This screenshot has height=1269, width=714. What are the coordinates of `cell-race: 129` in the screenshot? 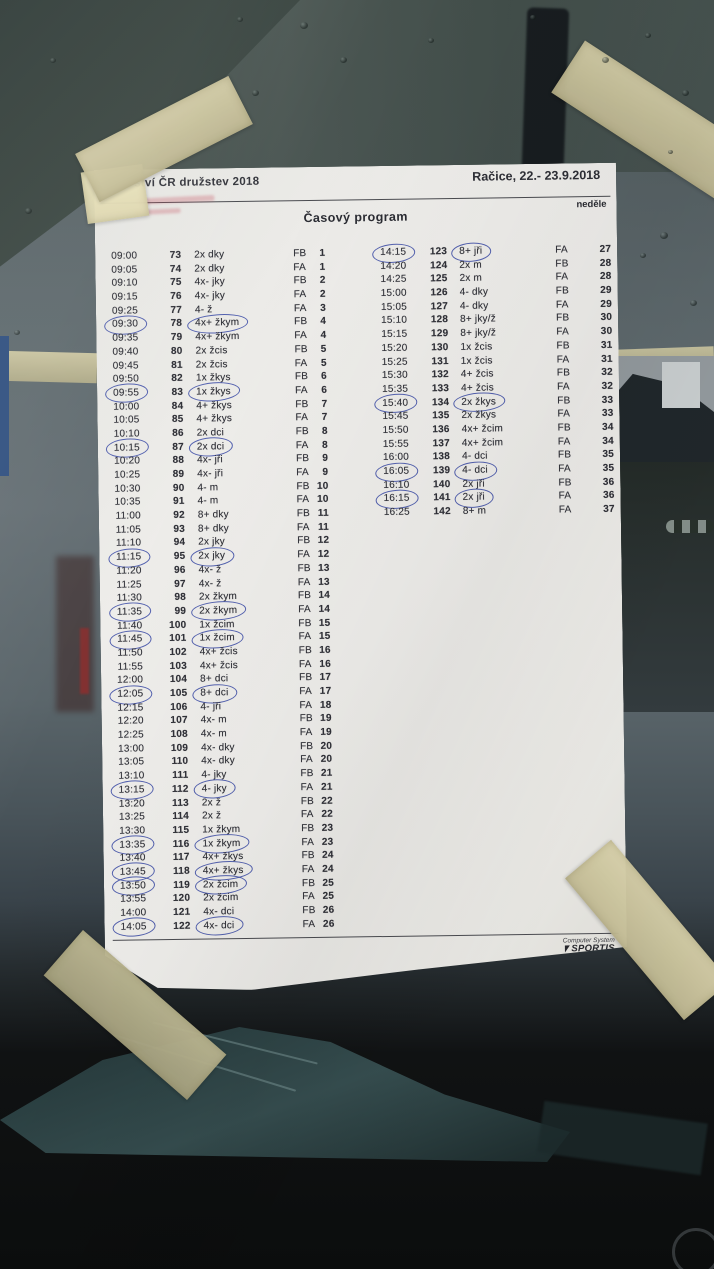 It's located at (439, 334).